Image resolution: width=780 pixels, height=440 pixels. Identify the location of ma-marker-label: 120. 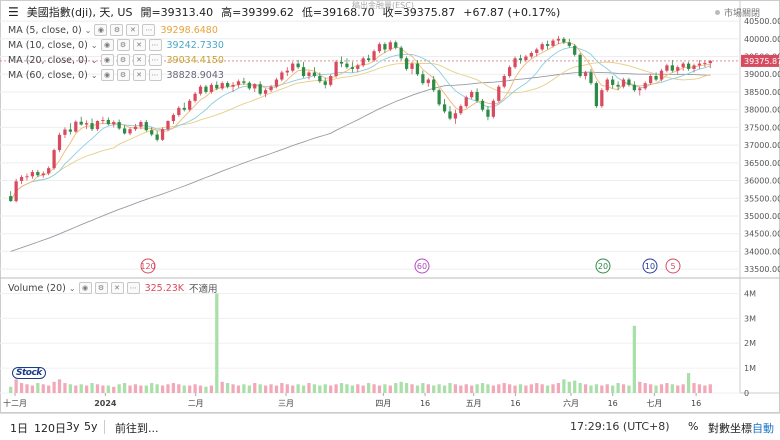
(147, 266).